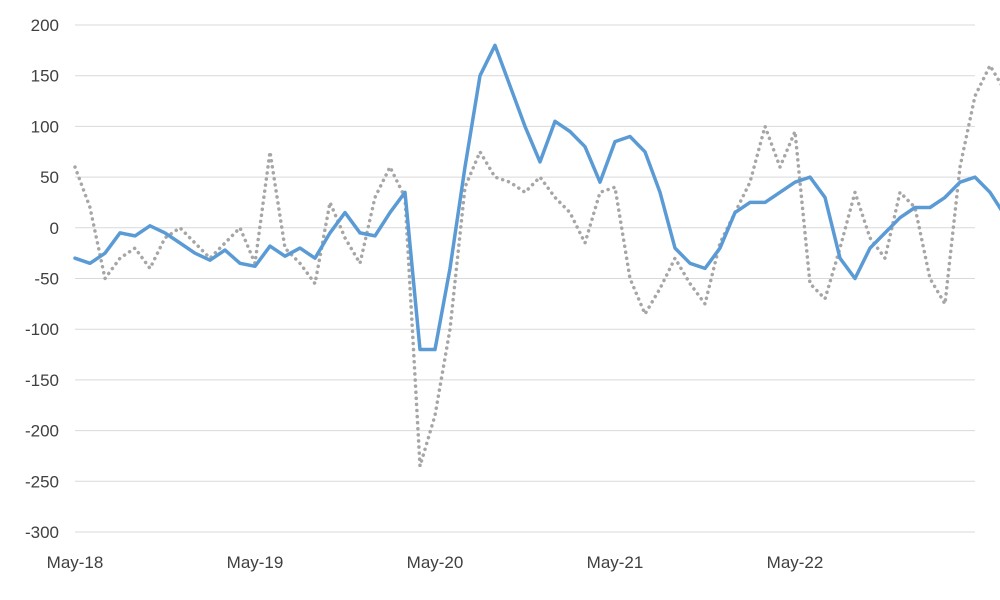 The image size is (1000, 600). I want to click on y-tick-label: 0, so click(54, 228).